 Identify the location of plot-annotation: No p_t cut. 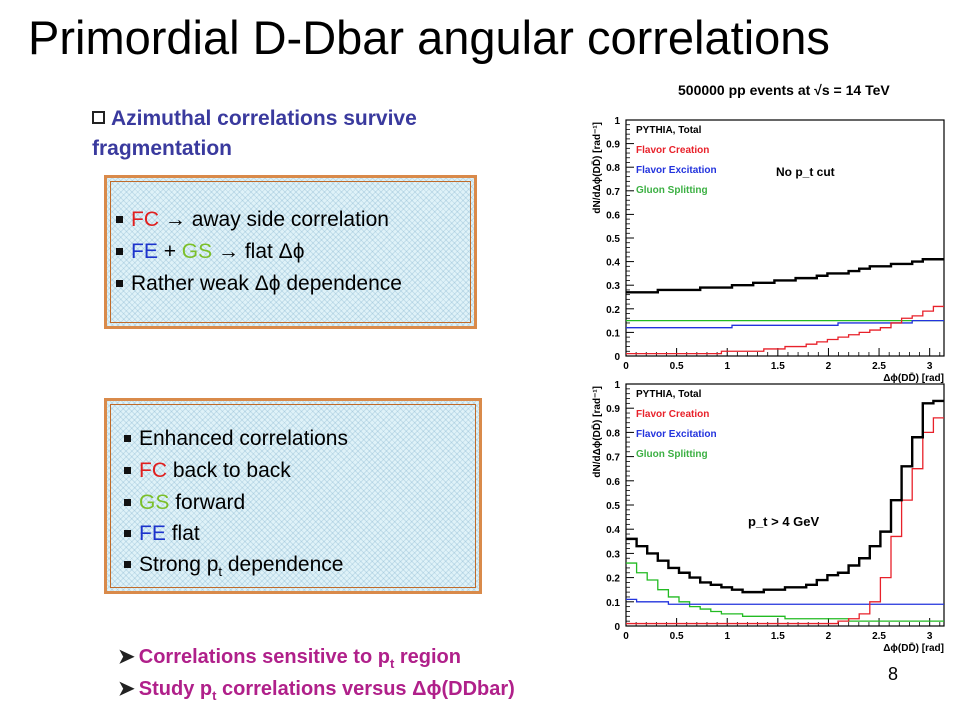
(805, 172).